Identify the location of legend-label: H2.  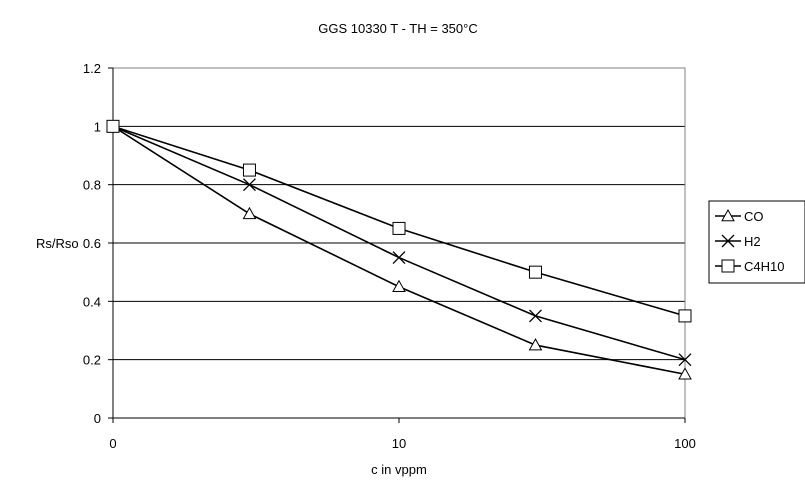
(752, 241).